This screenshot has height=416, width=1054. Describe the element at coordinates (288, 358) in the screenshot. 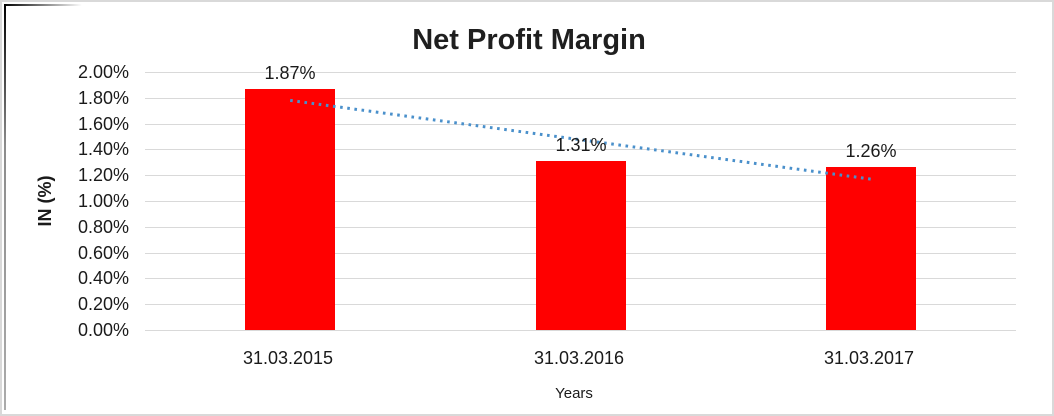

I see `x-tick-label: 31.03.2015` at that location.